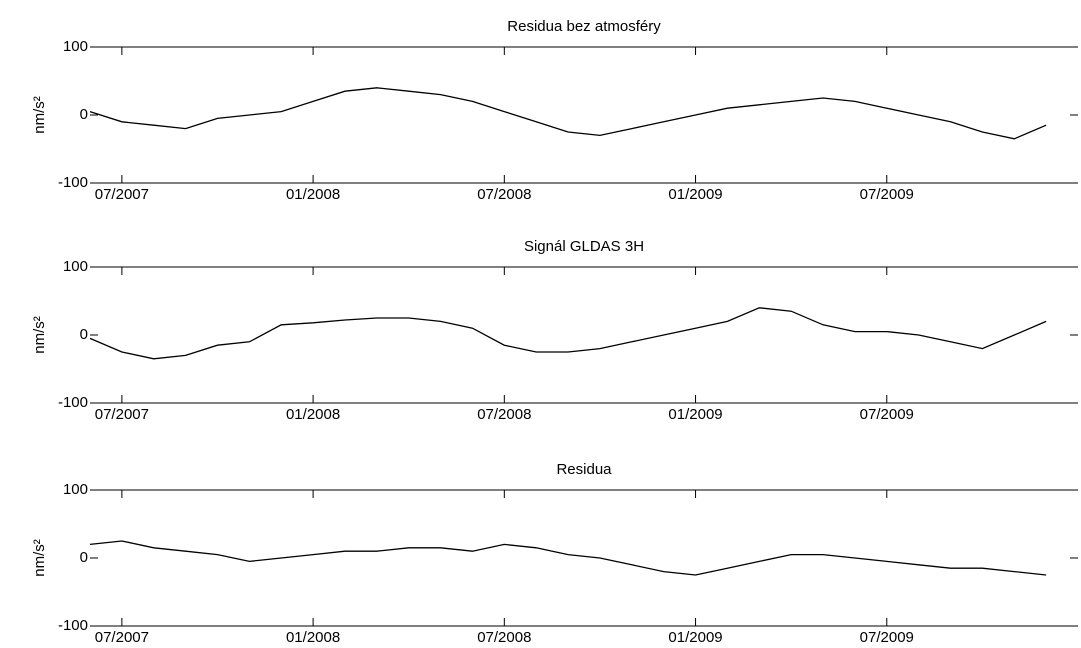  Describe the element at coordinates (584, 246) in the screenshot. I see `plot-title: Signál GLDAS 3H` at that location.